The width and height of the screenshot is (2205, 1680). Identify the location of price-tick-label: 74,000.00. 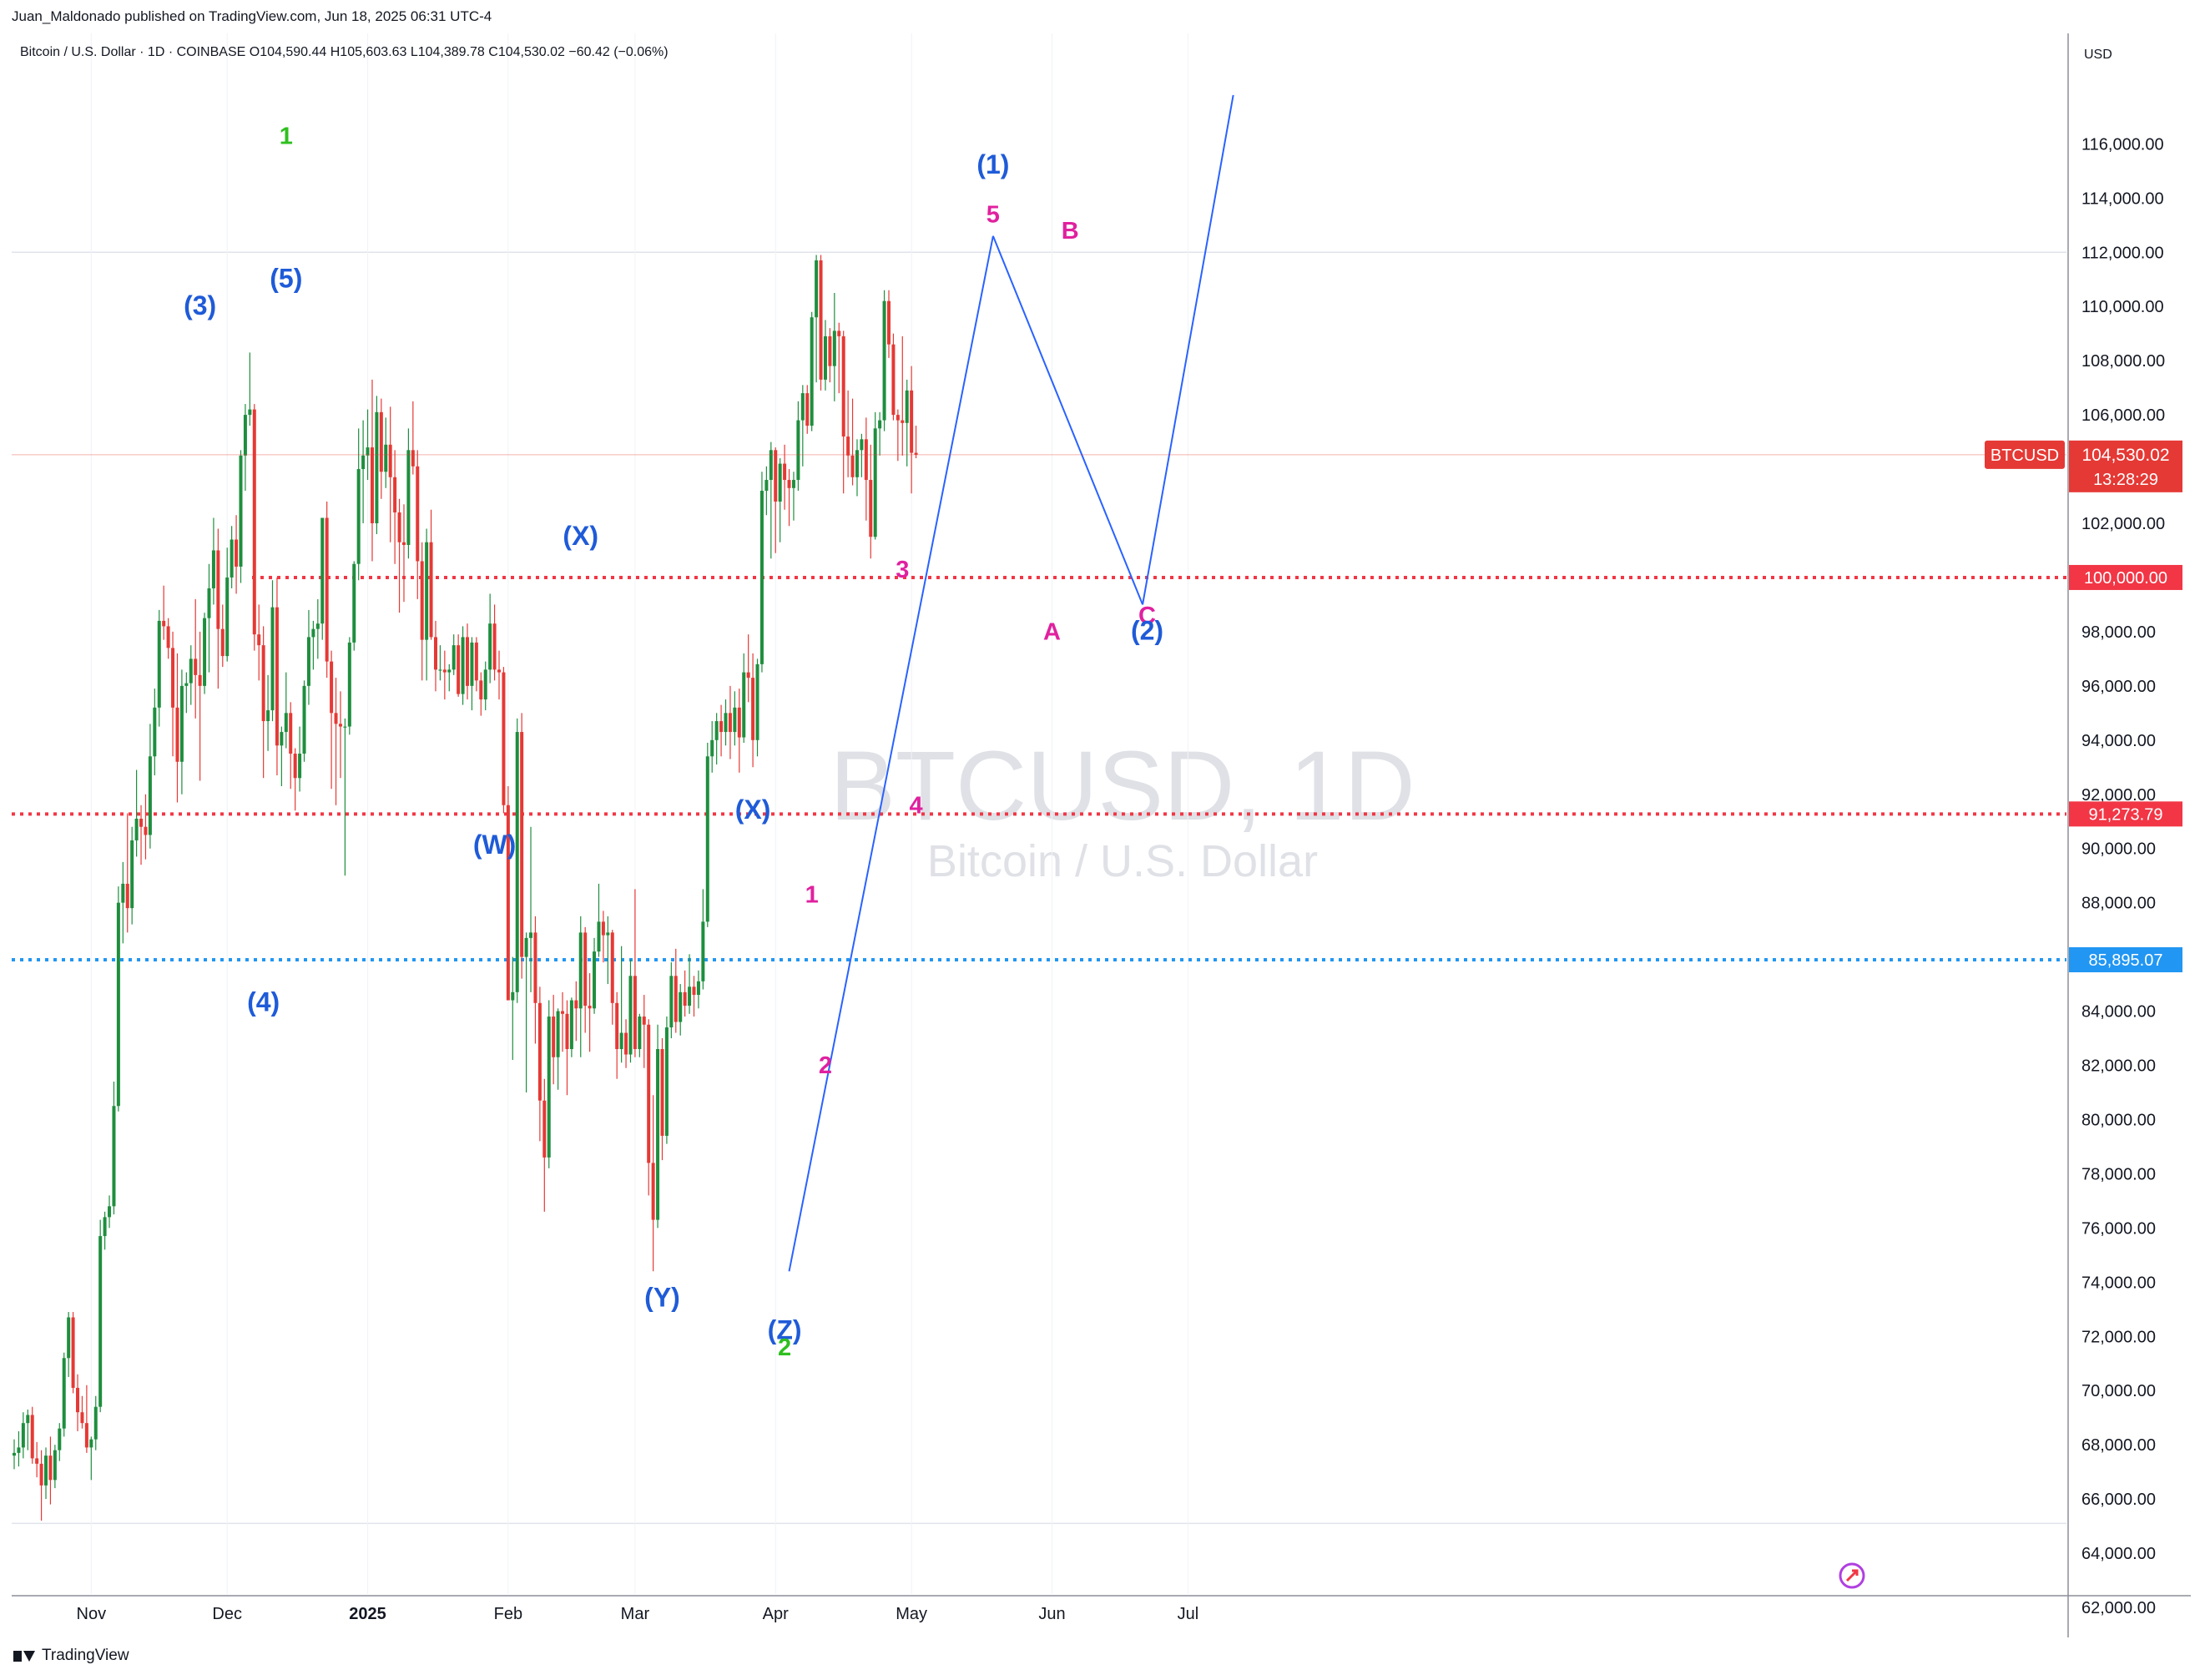
(2119, 1283).